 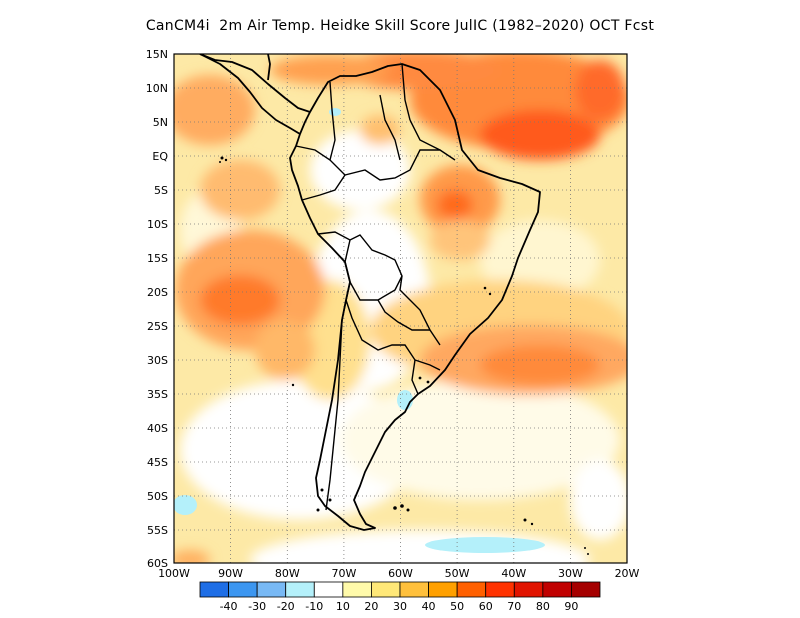 I want to click on longitude-axis: 100W 90W 80W 70W 60W 50W 40W 30W 20W, so click(x=398, y=573).